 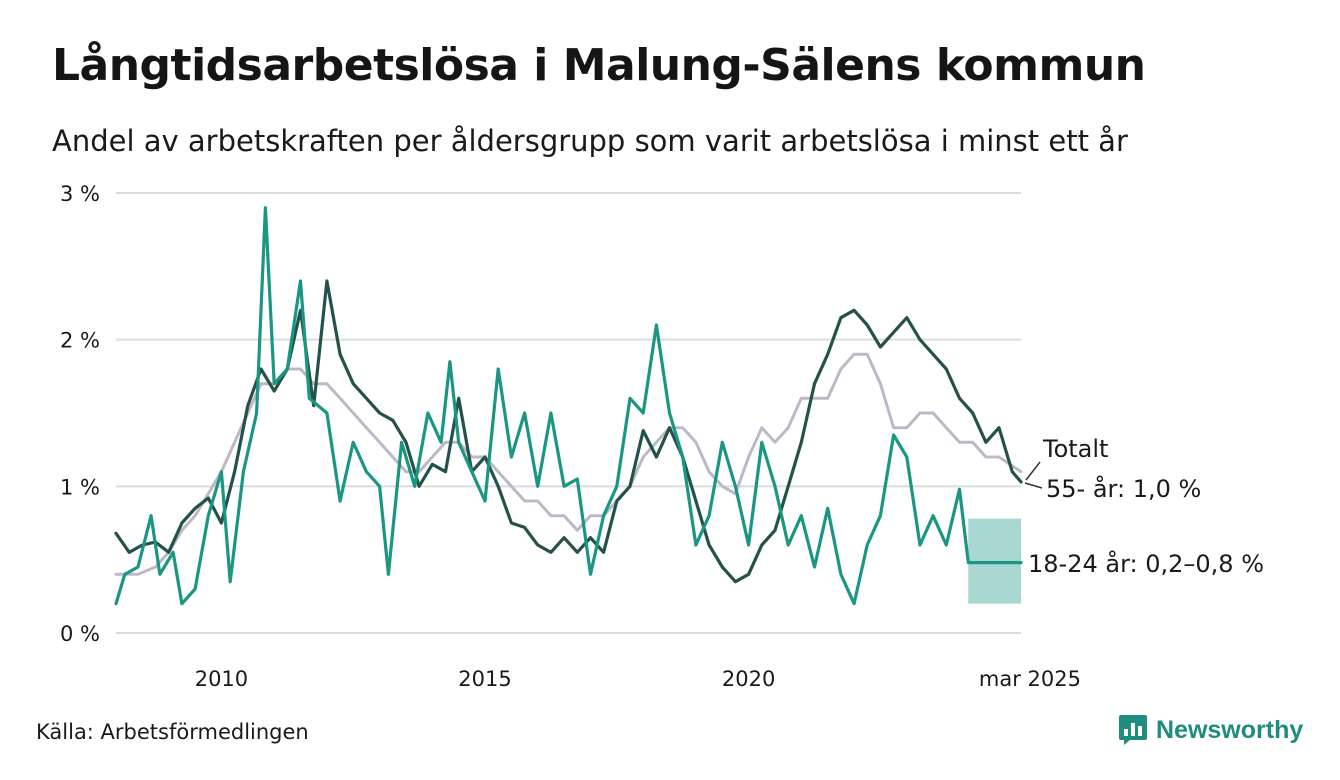 What do you see at coordinates (80, 414) in the screenshot?
I see `y-axis-ticks: 3 % 2 % 1 % 0 %` at bounding box center [80, 414].